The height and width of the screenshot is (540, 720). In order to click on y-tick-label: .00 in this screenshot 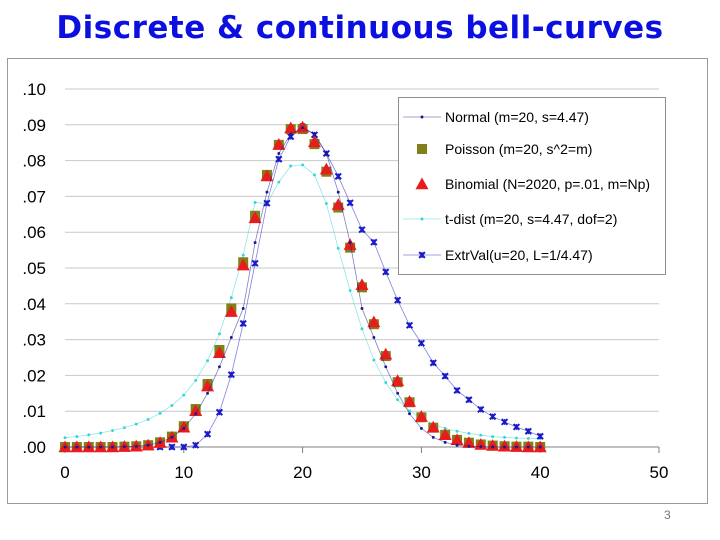, I will do `click(34, 447)`.